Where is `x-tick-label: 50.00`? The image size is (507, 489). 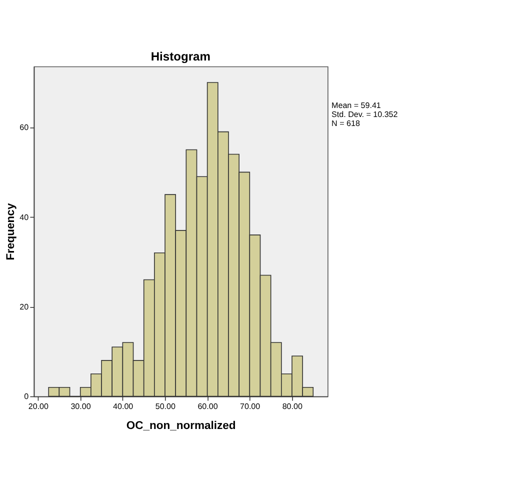
x-tick-label: 50.00 is located at coordinates (165, 406).